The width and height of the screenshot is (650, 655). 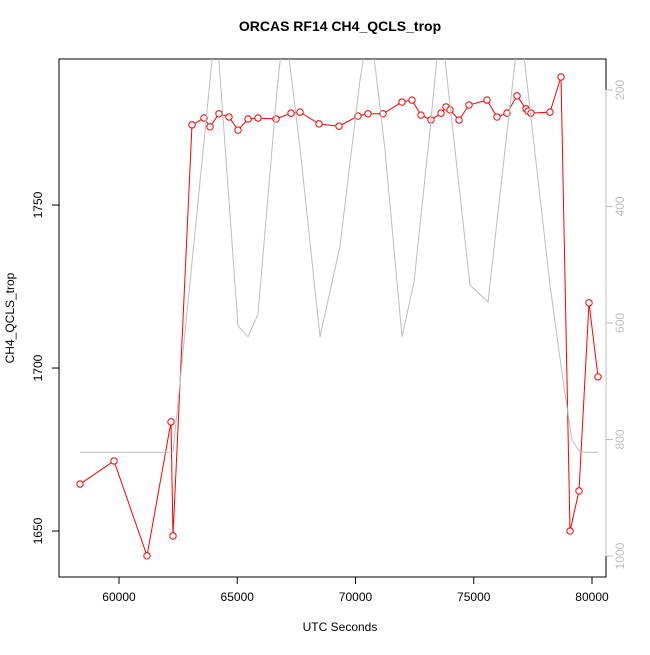 What do you see at coordinates (620, 323) in the screenshot?
I see `y2-tick-label: 600` at bounding box center [620, 323].